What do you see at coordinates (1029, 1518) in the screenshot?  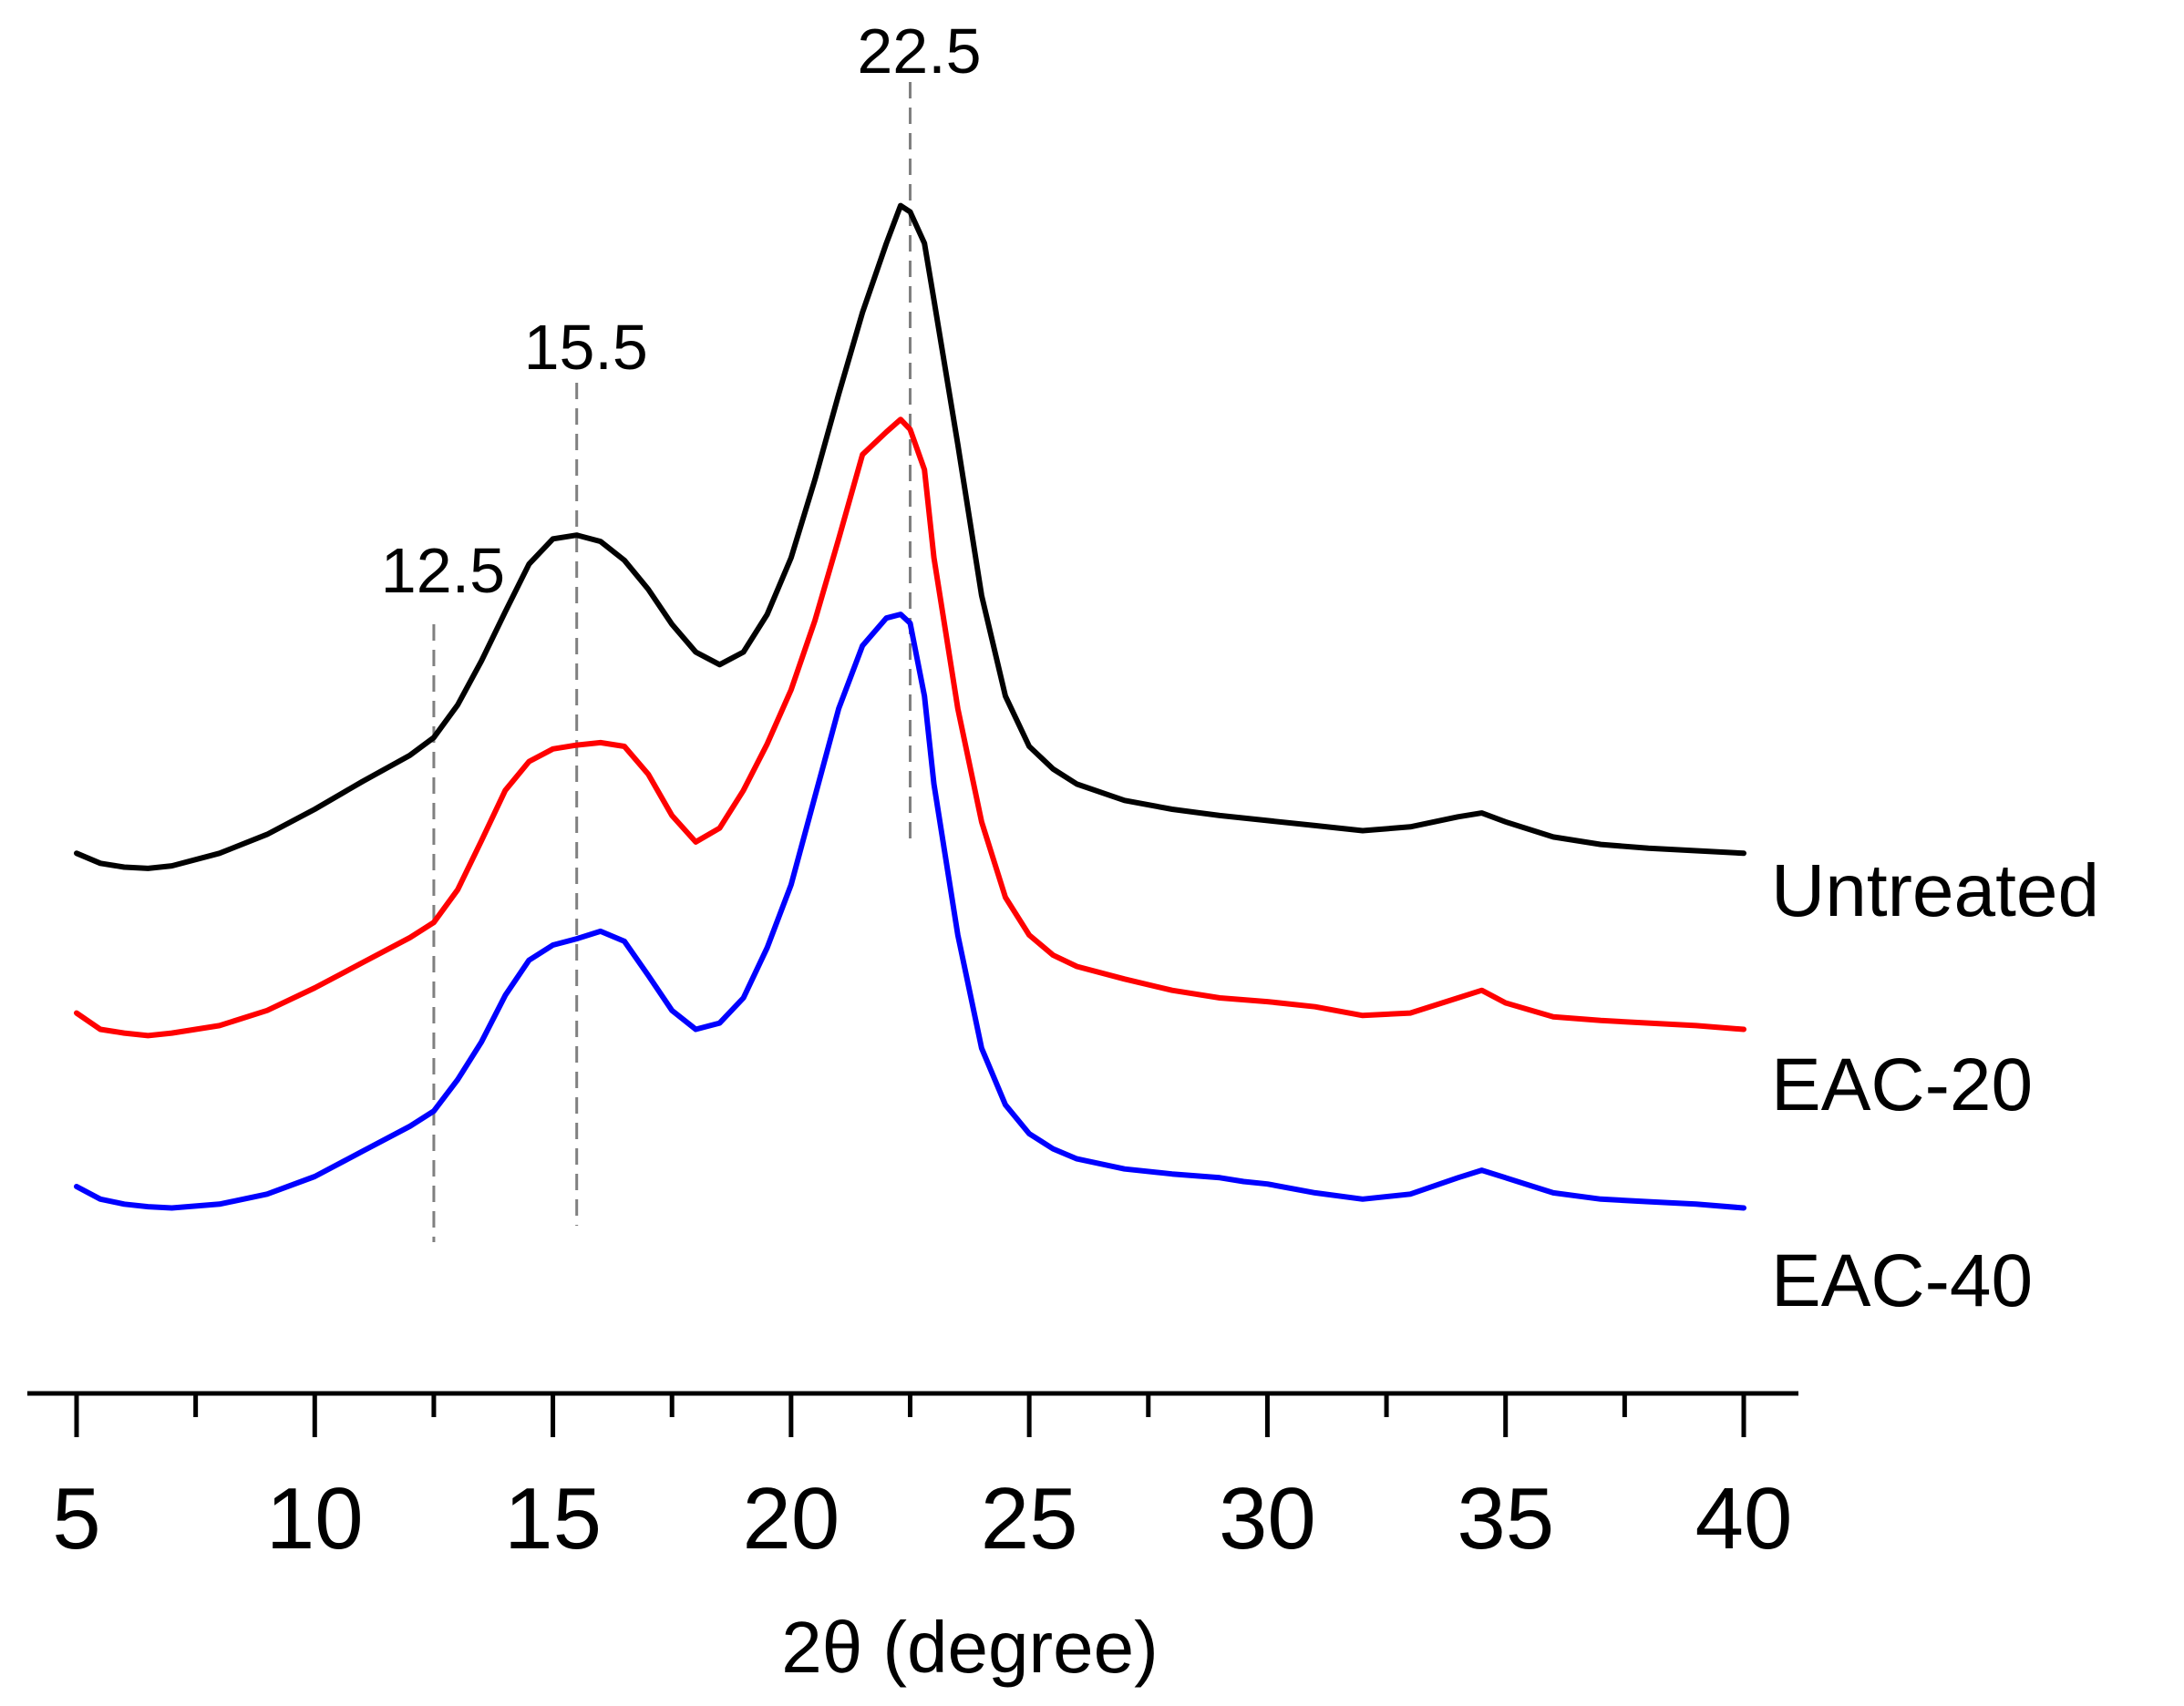 I see `x-tick-label-25: 25` at bounding box center [1029, 1518].